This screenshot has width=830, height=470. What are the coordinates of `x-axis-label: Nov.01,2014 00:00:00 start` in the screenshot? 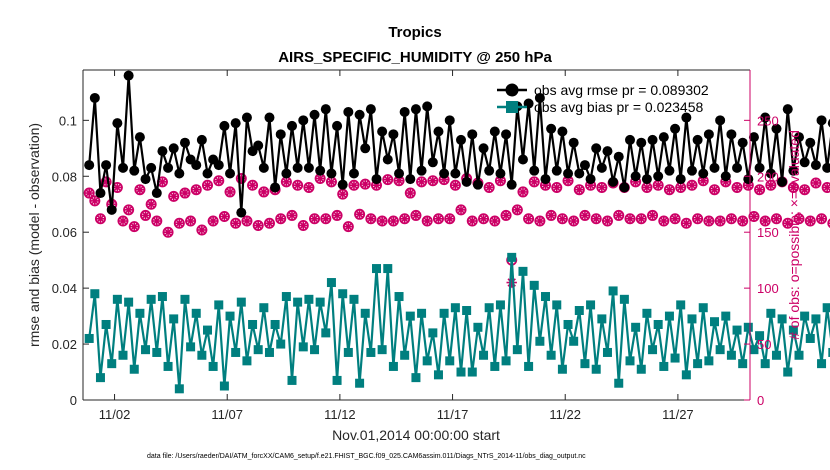 It's located at (416, 435).